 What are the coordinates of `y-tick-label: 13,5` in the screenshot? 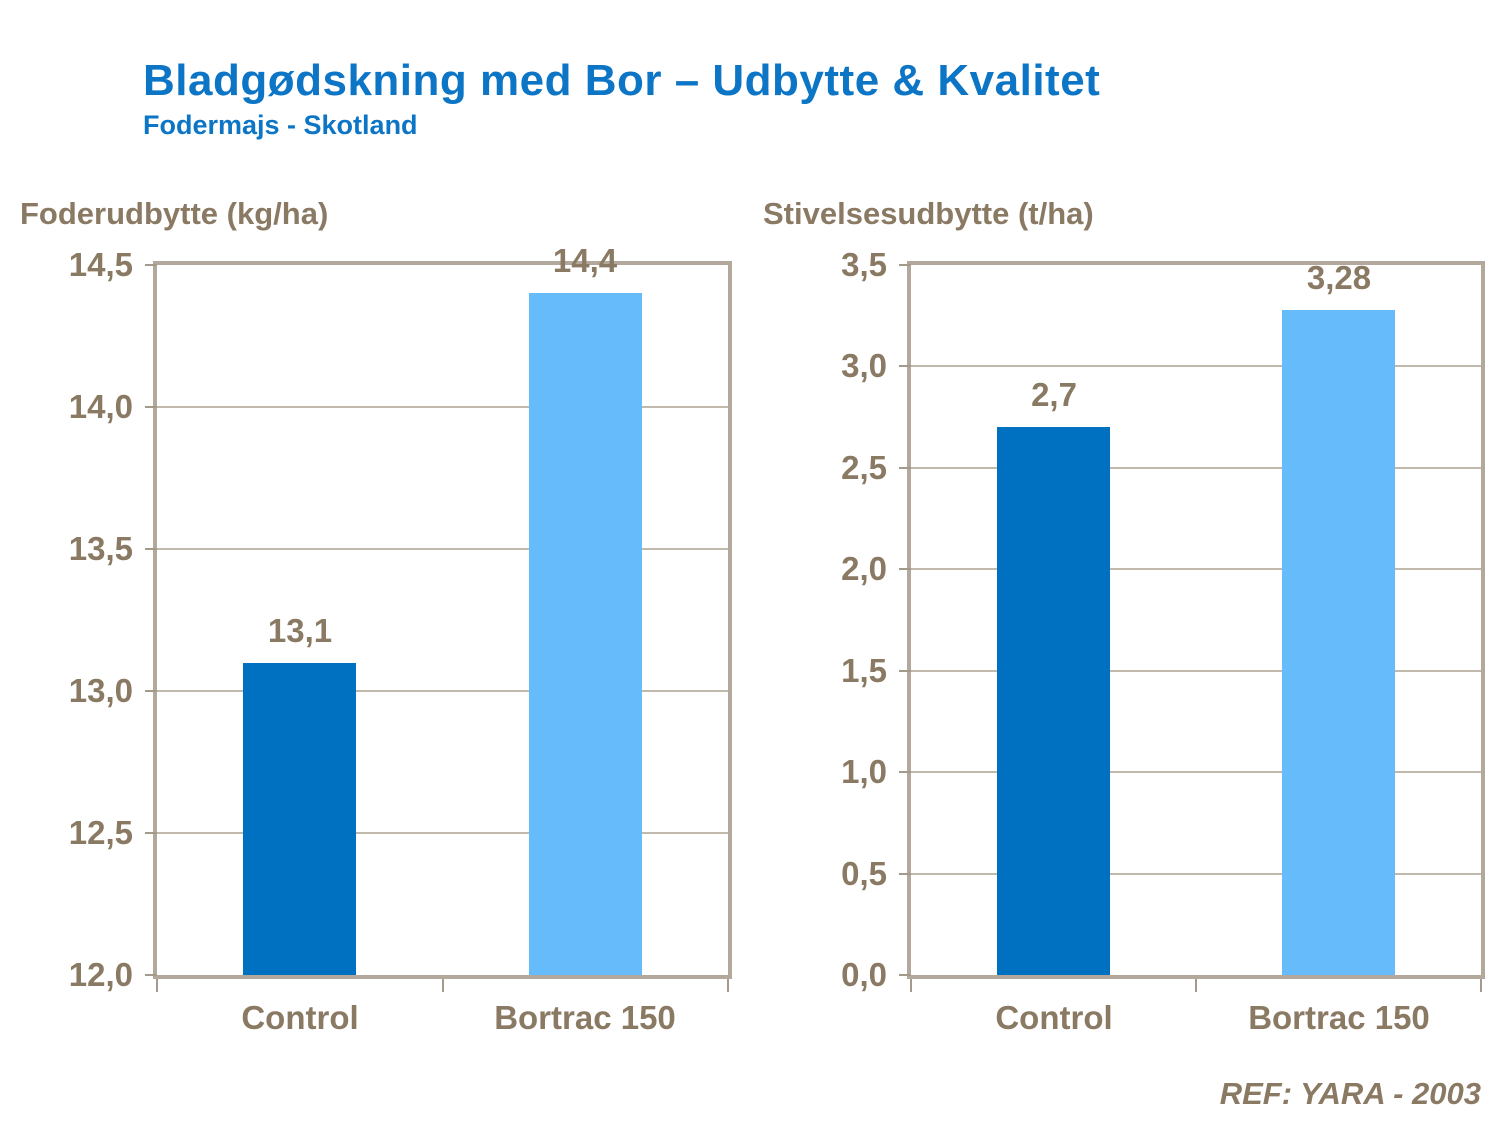 It's located at (100, 548).